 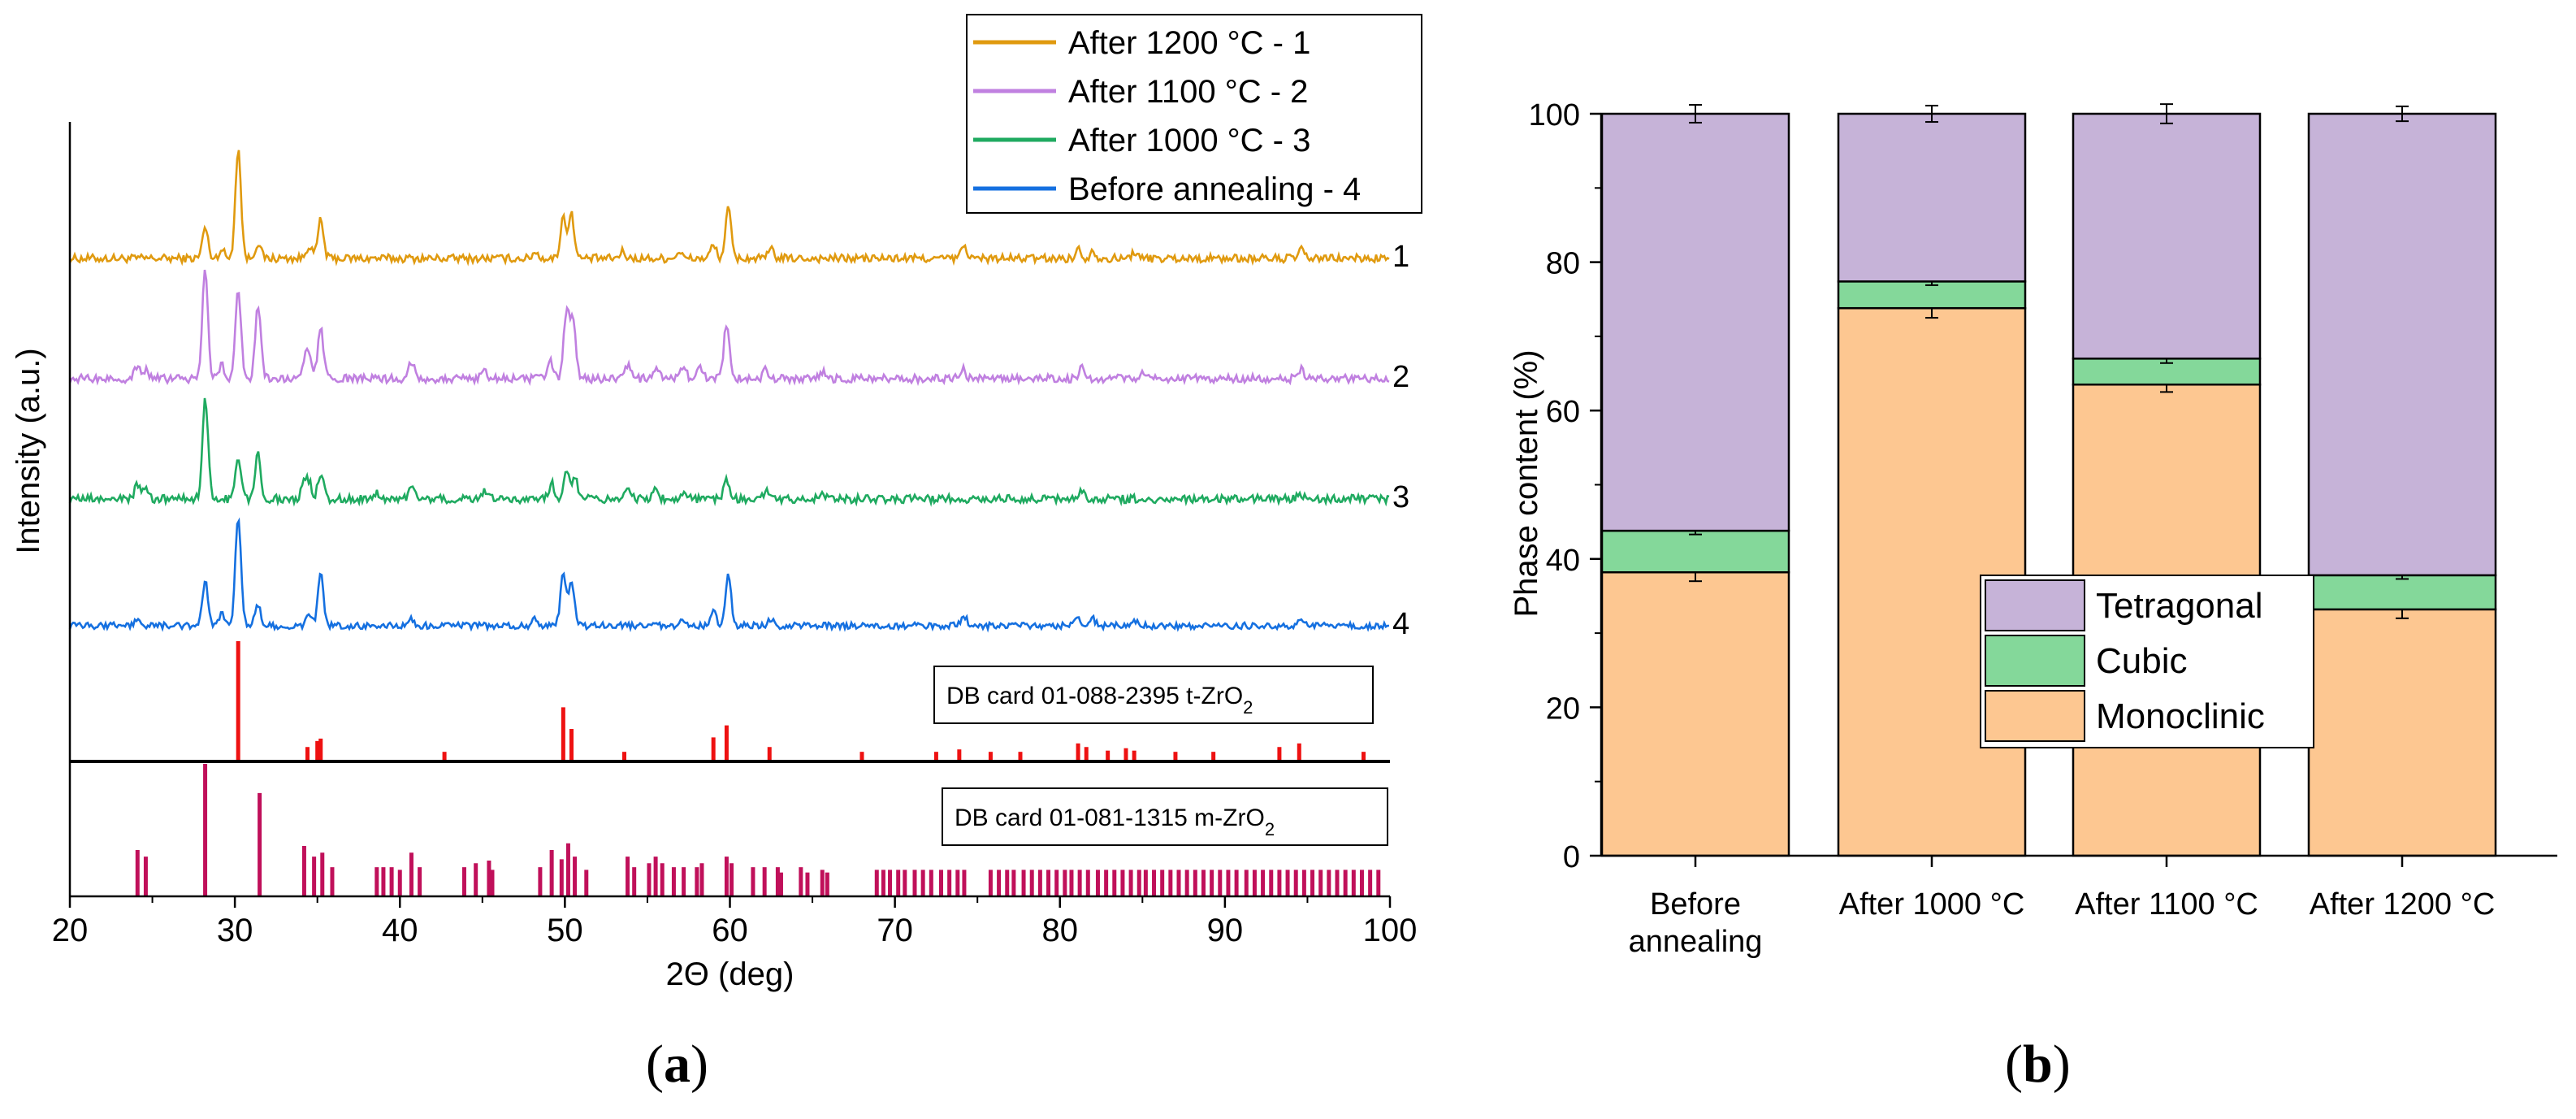 I want to click on legend-swatch-tetragonal, so click(x=2035, y=605).